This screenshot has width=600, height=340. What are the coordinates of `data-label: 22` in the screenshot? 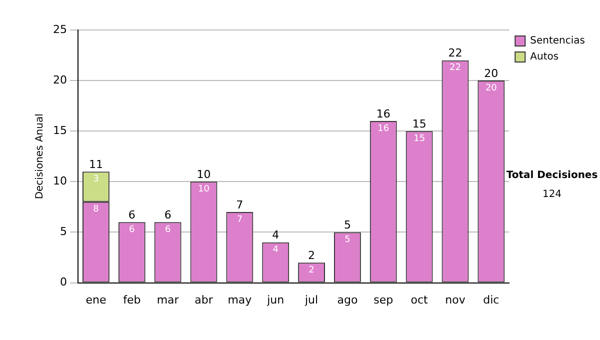 It's located at (455, 68).